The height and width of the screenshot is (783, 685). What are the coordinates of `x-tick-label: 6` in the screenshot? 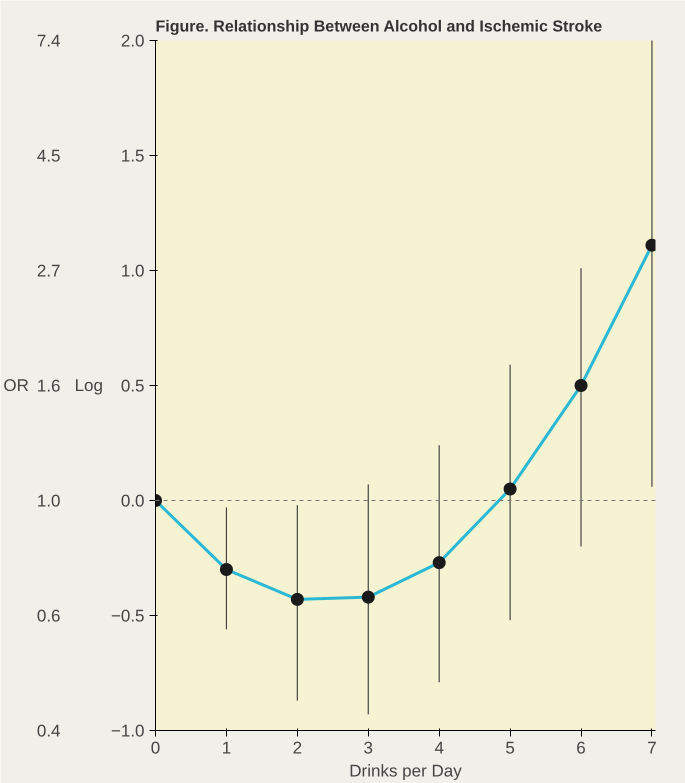 It's located at (581, 748).